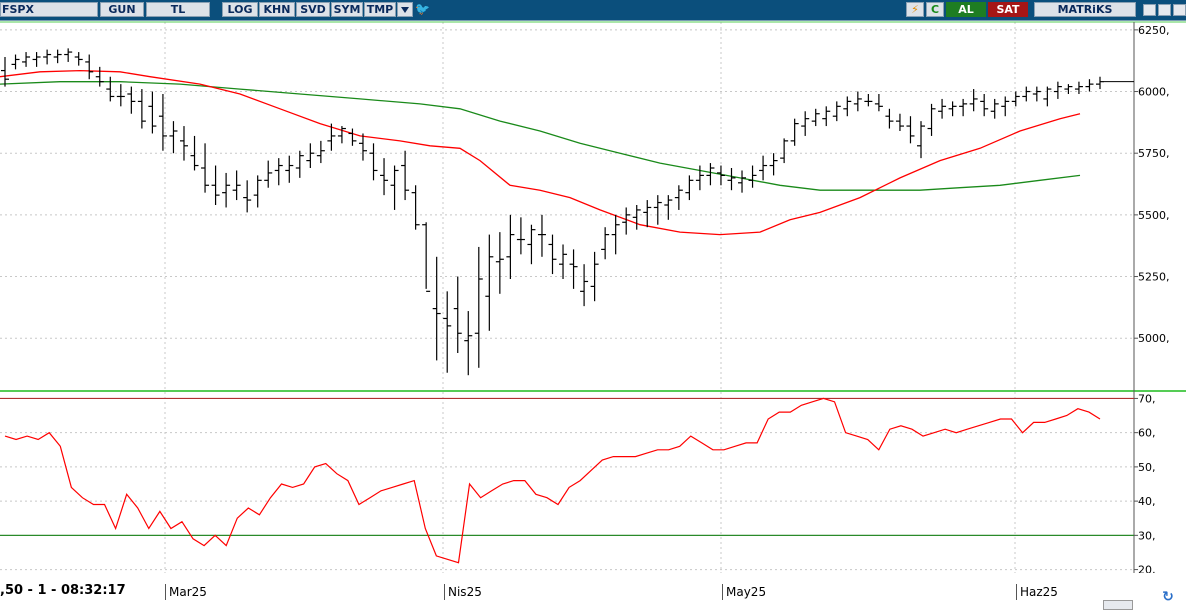  I want to click on khn-button: KHN, so click(277, 9).